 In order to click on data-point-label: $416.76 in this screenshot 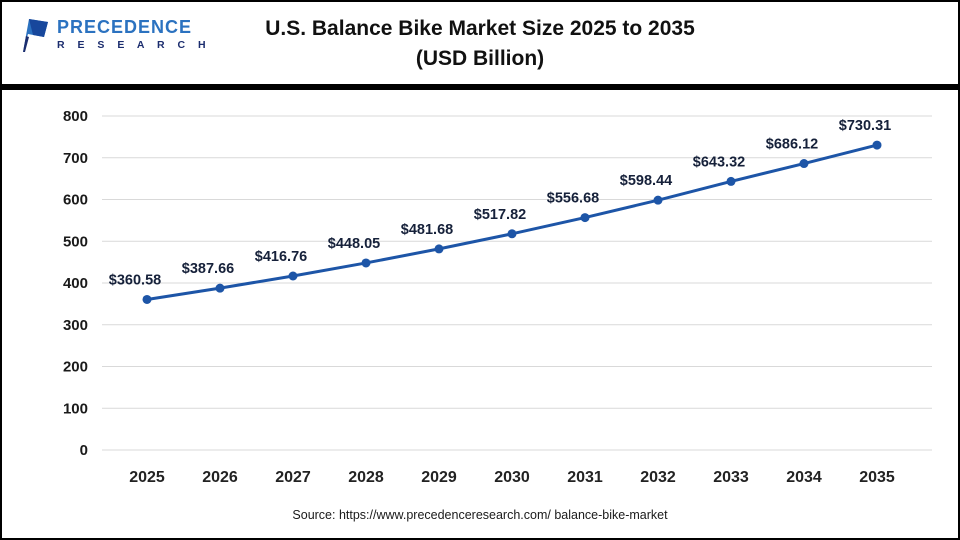, I will do `click(281, 257)`.